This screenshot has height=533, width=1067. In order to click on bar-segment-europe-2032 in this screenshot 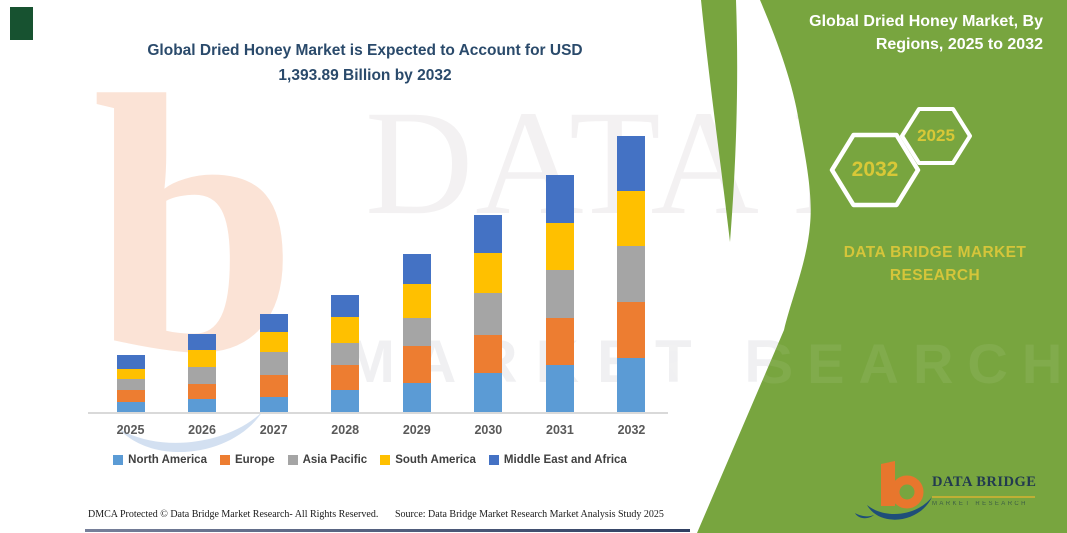, I will do `click(631, 330)`.